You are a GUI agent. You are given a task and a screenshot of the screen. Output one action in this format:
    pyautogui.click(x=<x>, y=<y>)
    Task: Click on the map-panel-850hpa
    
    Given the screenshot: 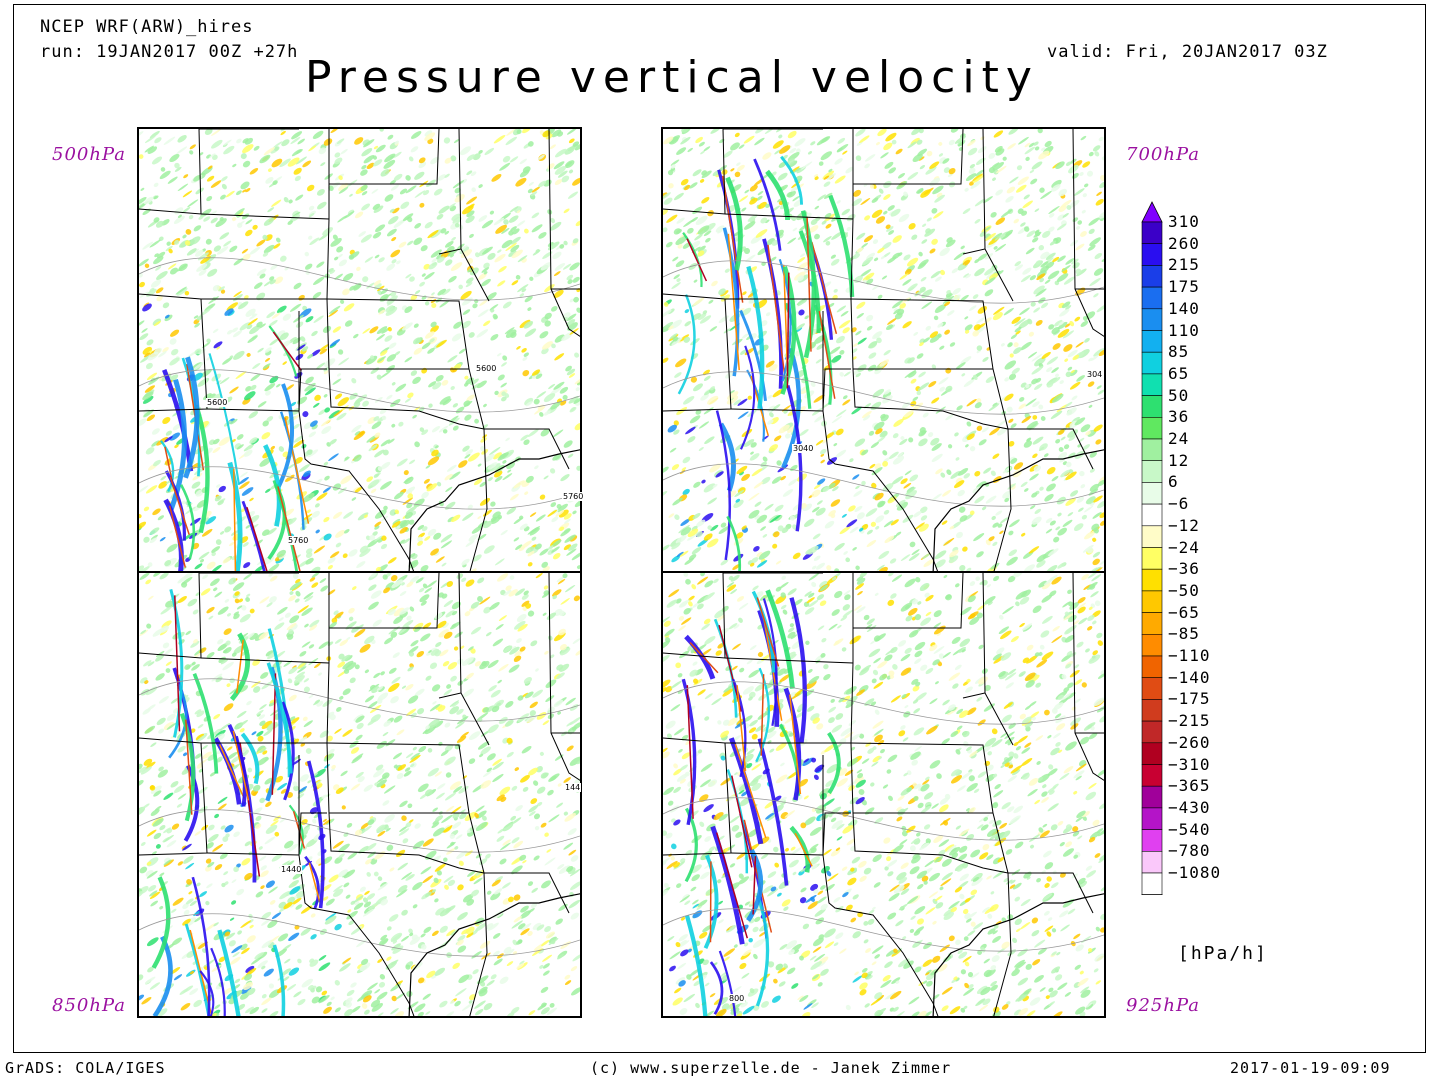 What is the action you would take?
    pyautogui.click(x=359, y=794)
    